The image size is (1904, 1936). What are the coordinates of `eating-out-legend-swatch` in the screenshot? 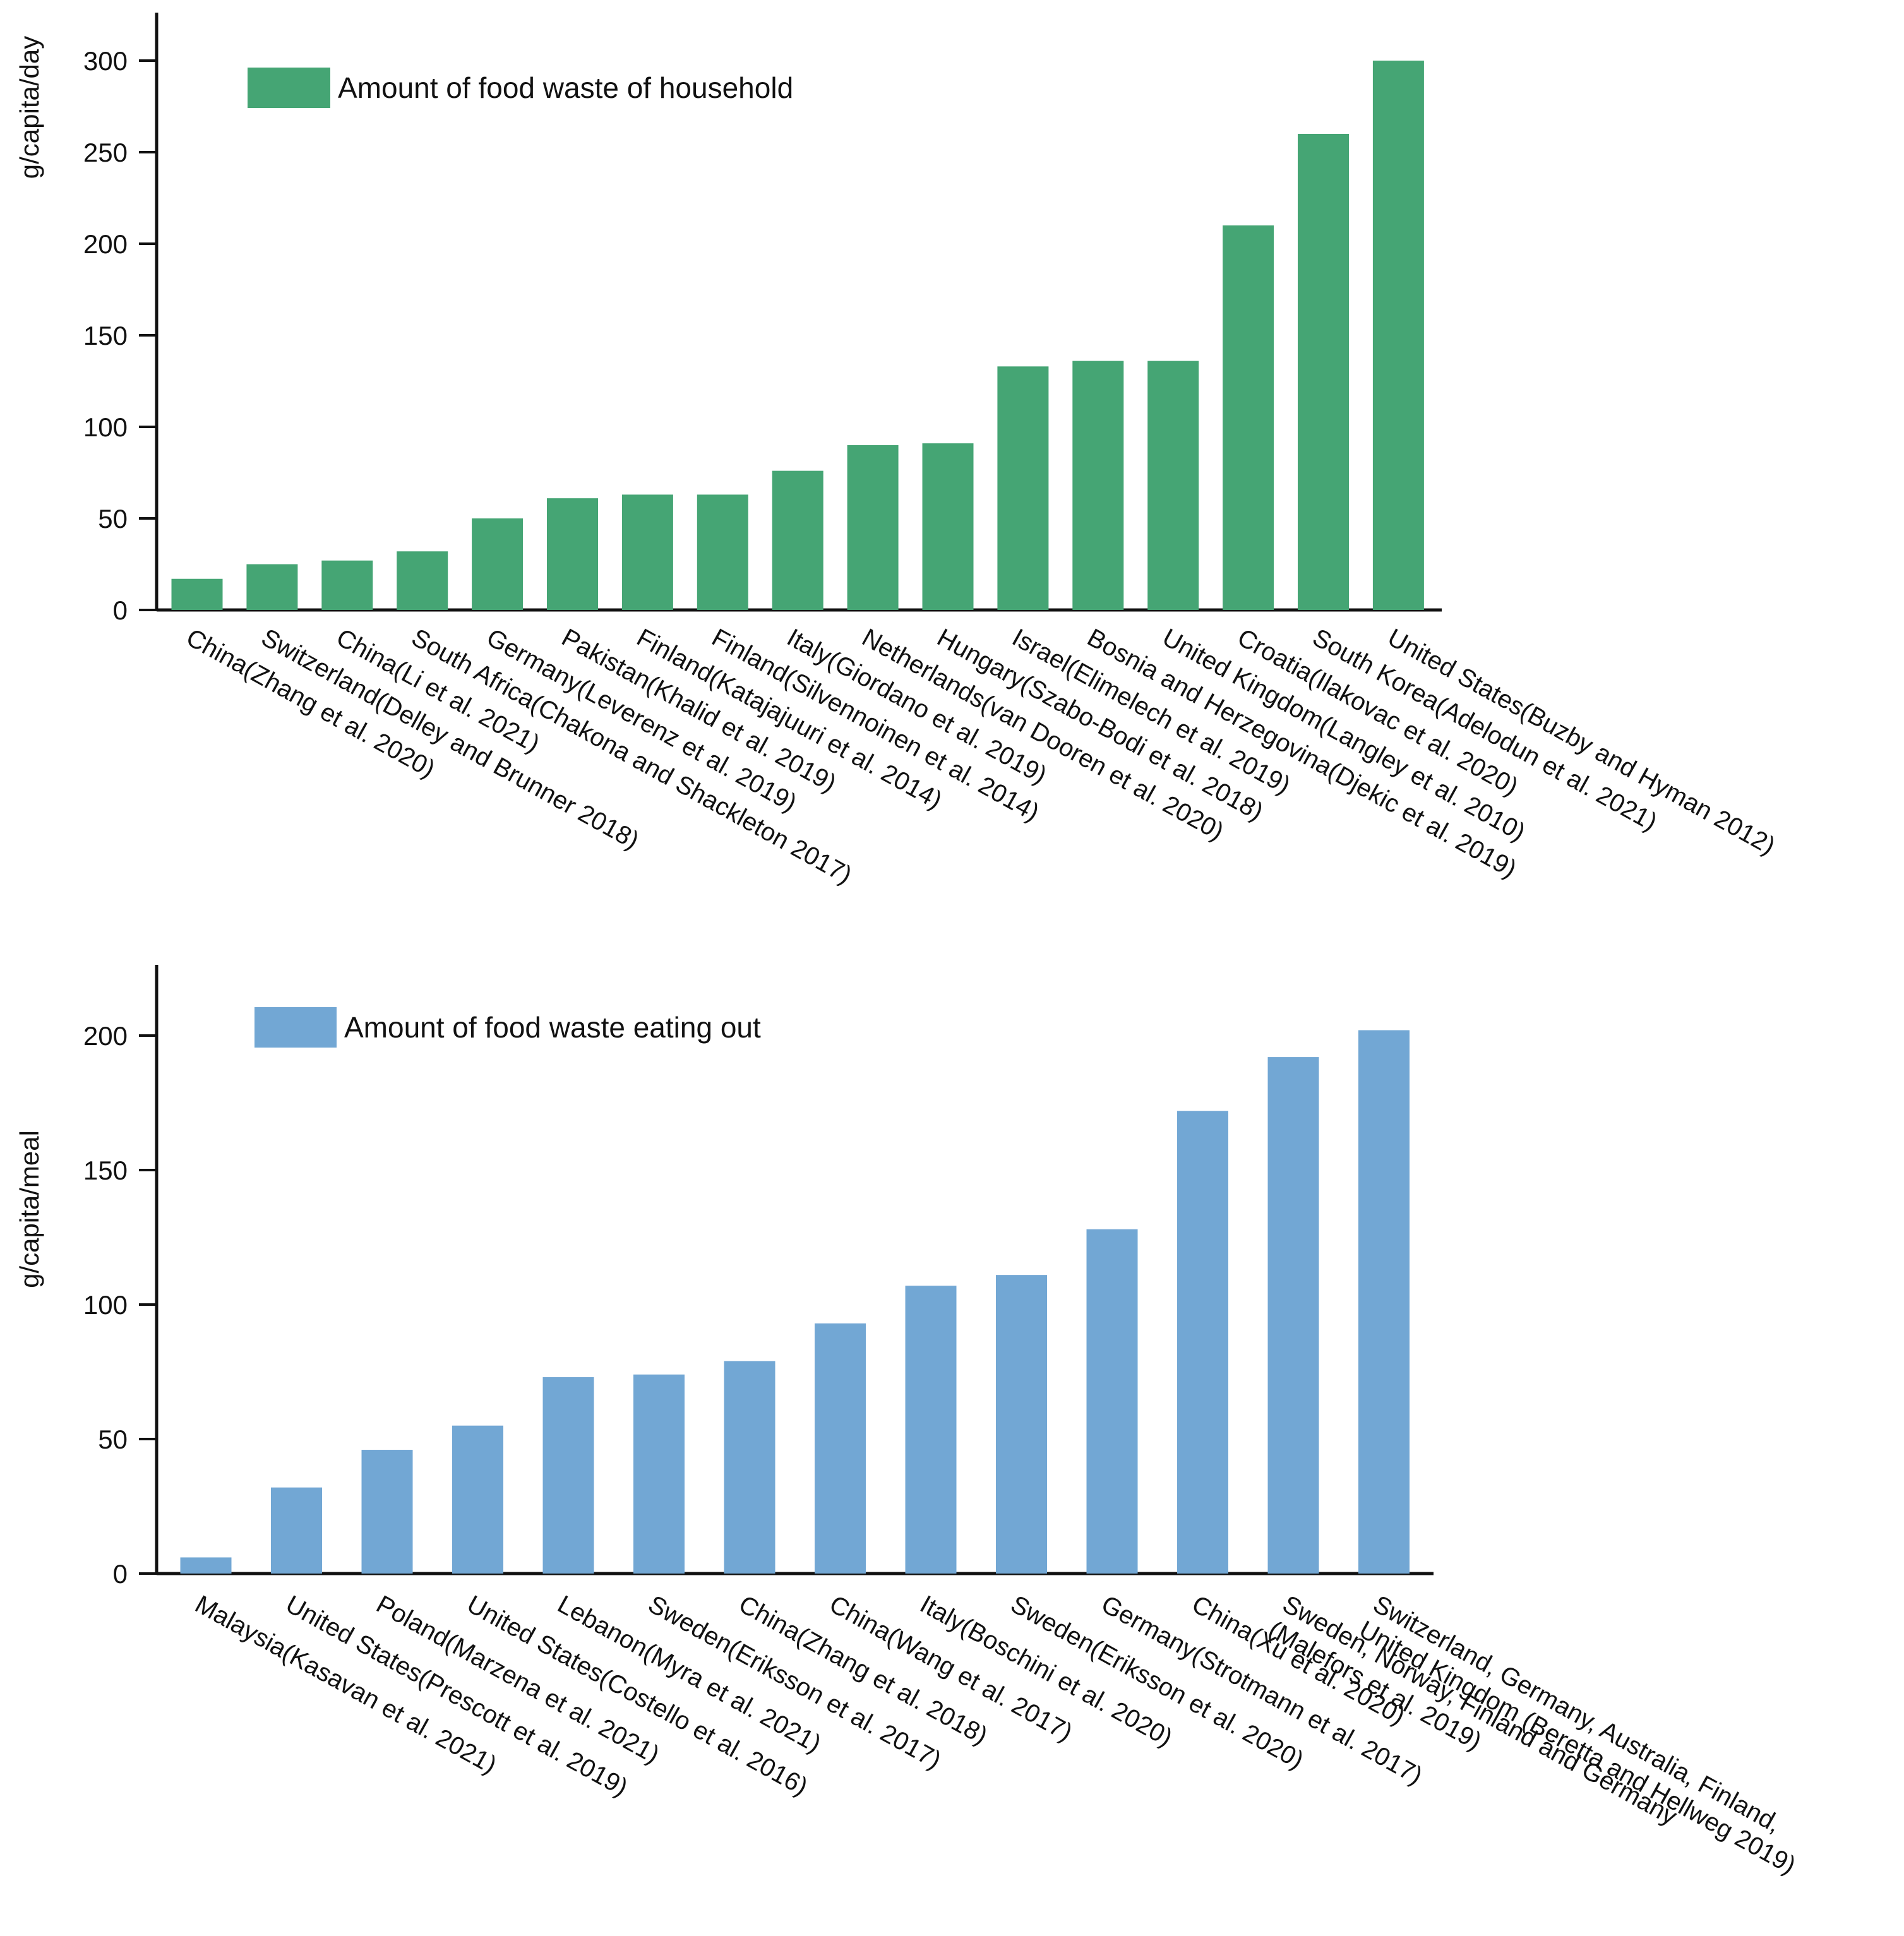 It's located at (295, 1027).